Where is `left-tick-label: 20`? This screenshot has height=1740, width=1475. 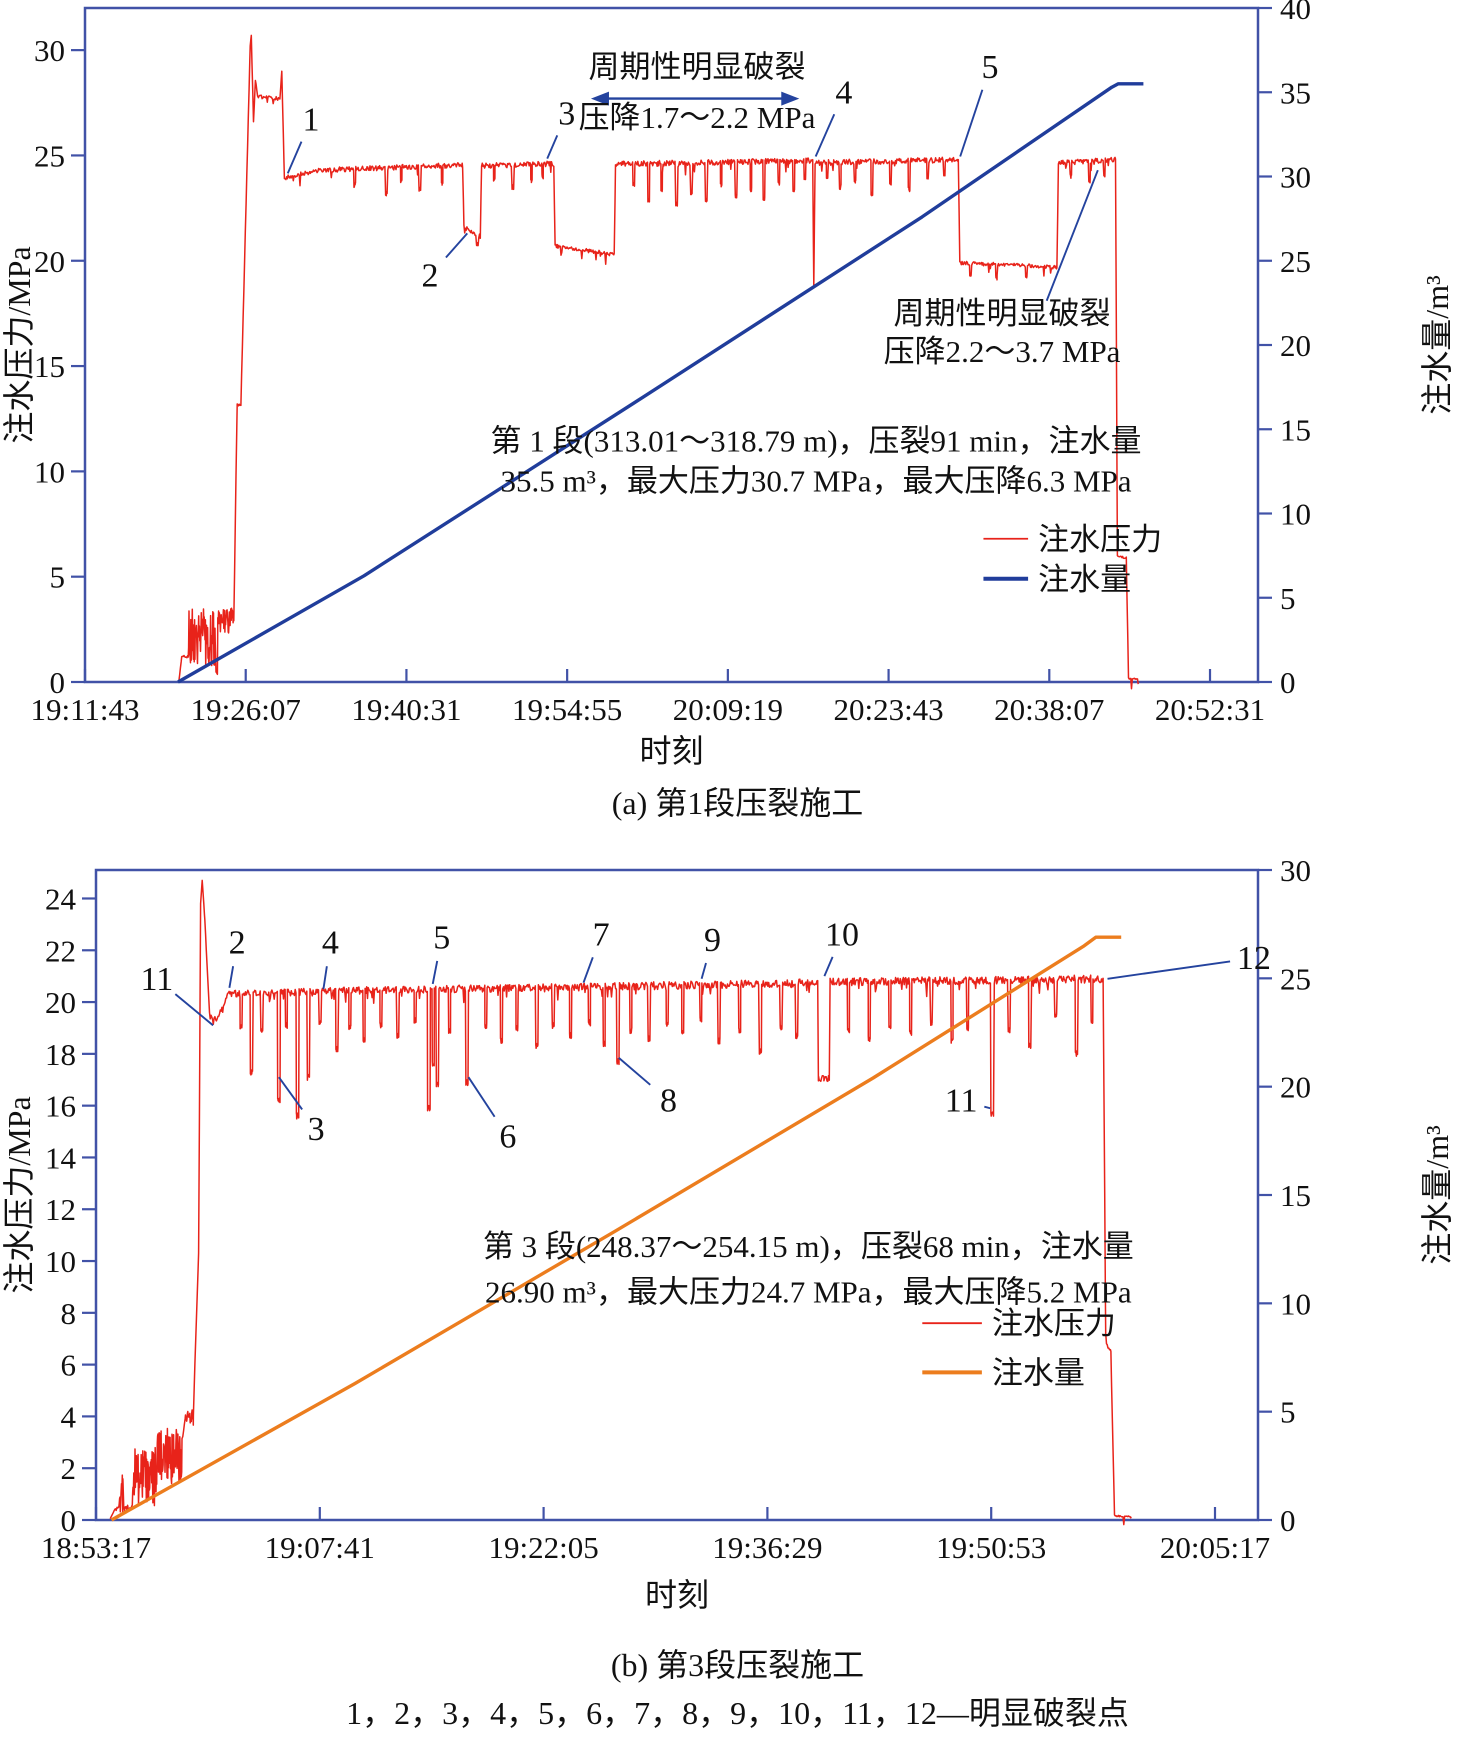
left-tick-label: 20 is located at coordinates (60, 1002).